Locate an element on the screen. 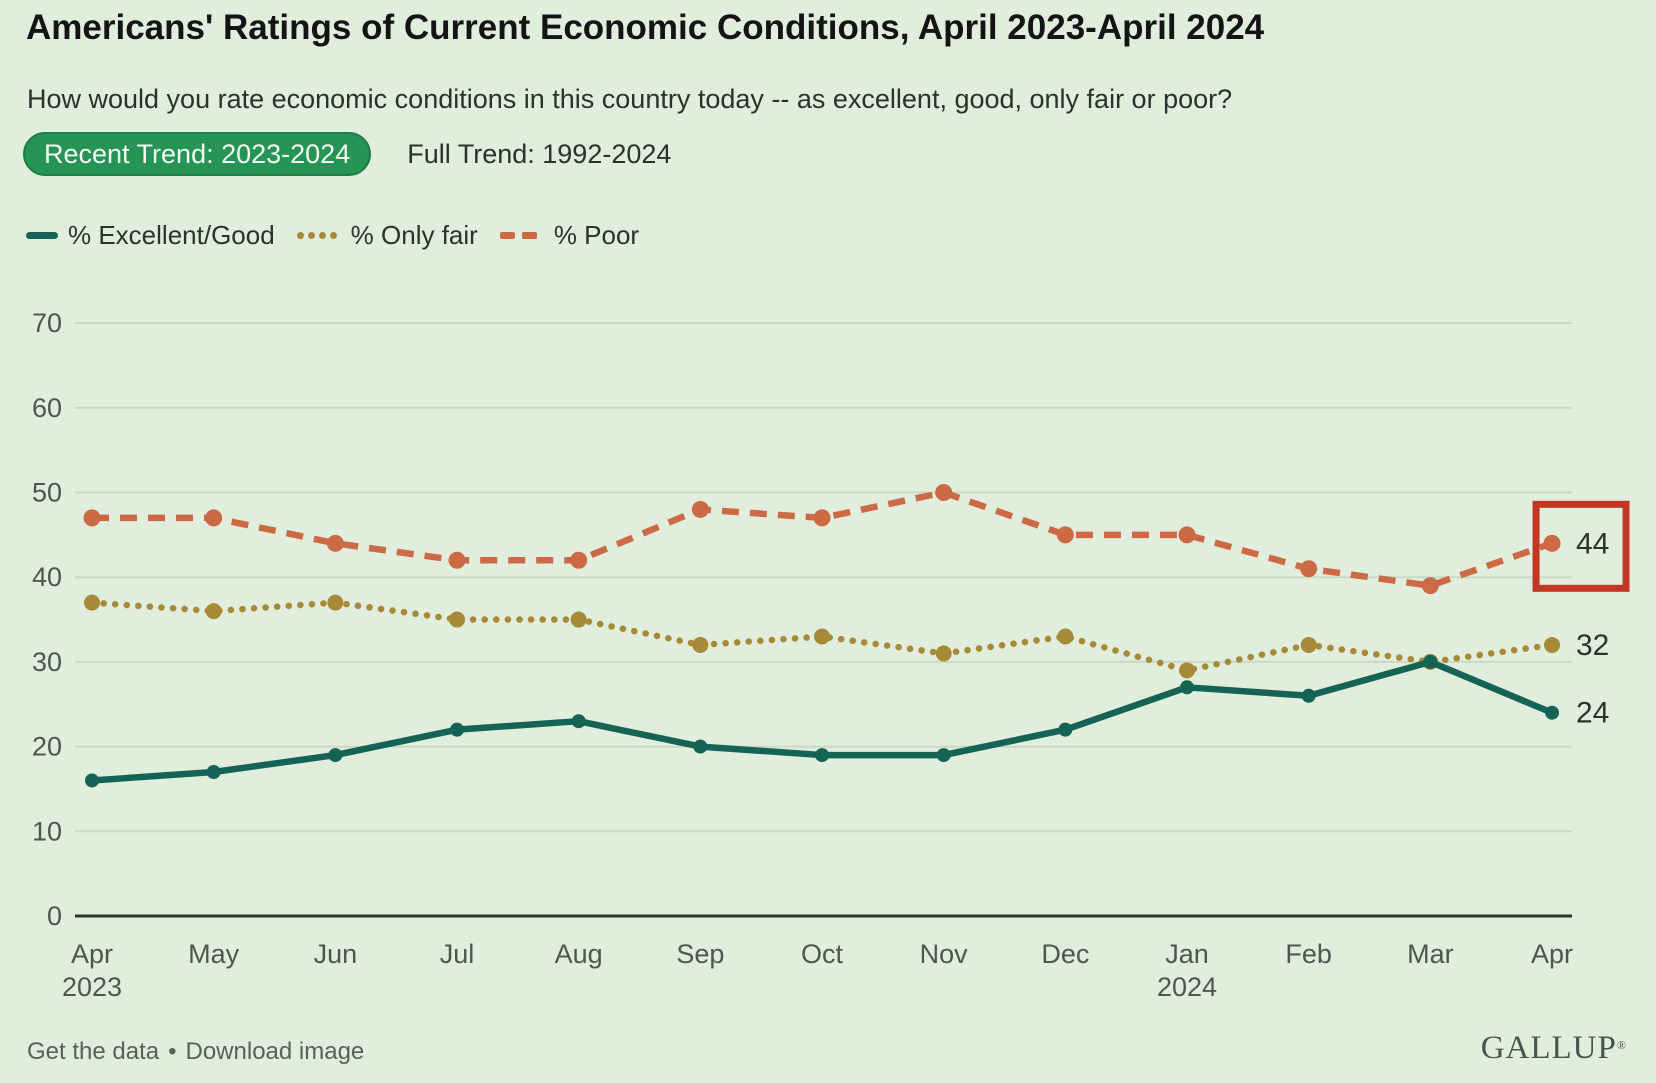 This screenshot has height=1083, width=1656. x-tick-label: Dec is located at coordinates (1065, 954).